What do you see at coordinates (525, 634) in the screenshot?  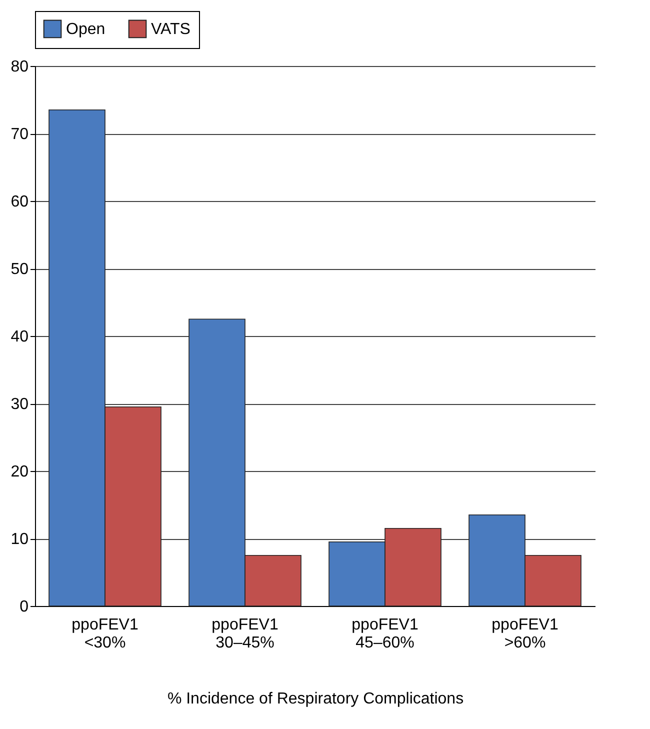 I see `x-tick-label: ppoFEV1 >60%` at bounding box center [525, 634].